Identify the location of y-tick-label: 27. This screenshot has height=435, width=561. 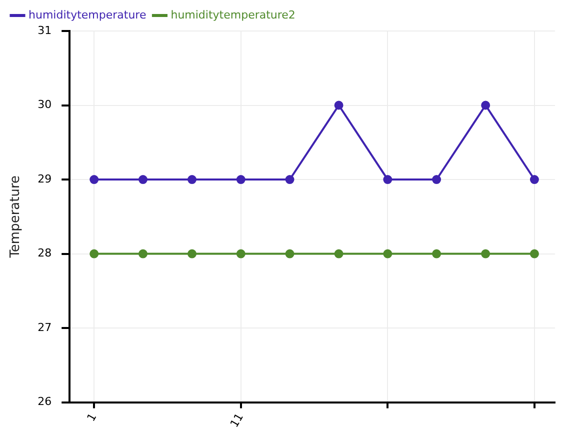
(45, 327).